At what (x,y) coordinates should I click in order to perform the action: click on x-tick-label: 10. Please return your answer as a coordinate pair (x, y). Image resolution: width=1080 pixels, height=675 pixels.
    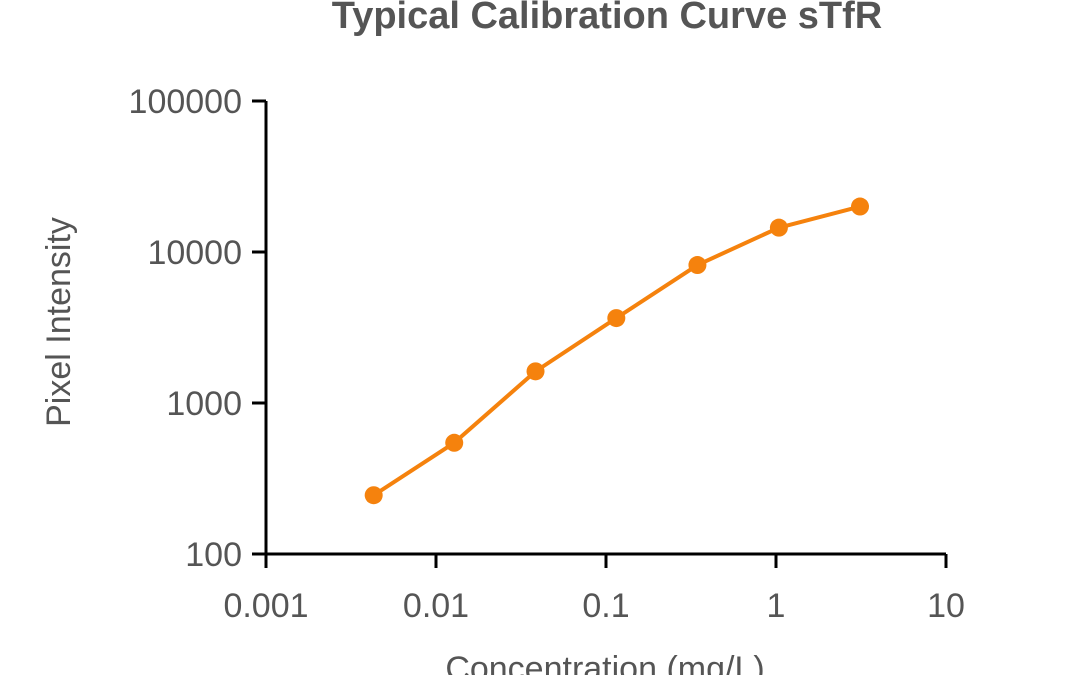
    Looking at the image, I should click on (946, 606).